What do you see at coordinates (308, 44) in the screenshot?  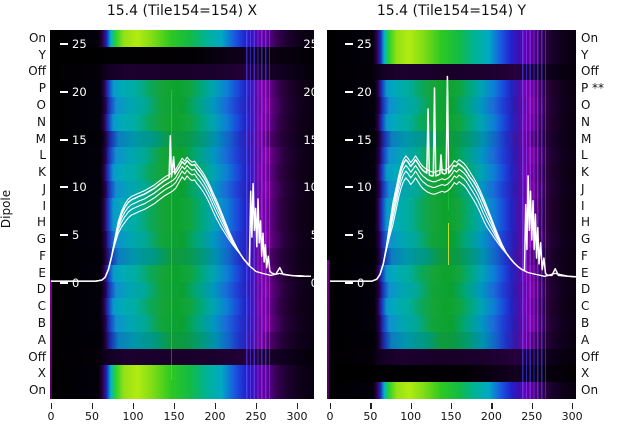 I see `power-tick-label-right: 25` at bounding box center [308, 44].